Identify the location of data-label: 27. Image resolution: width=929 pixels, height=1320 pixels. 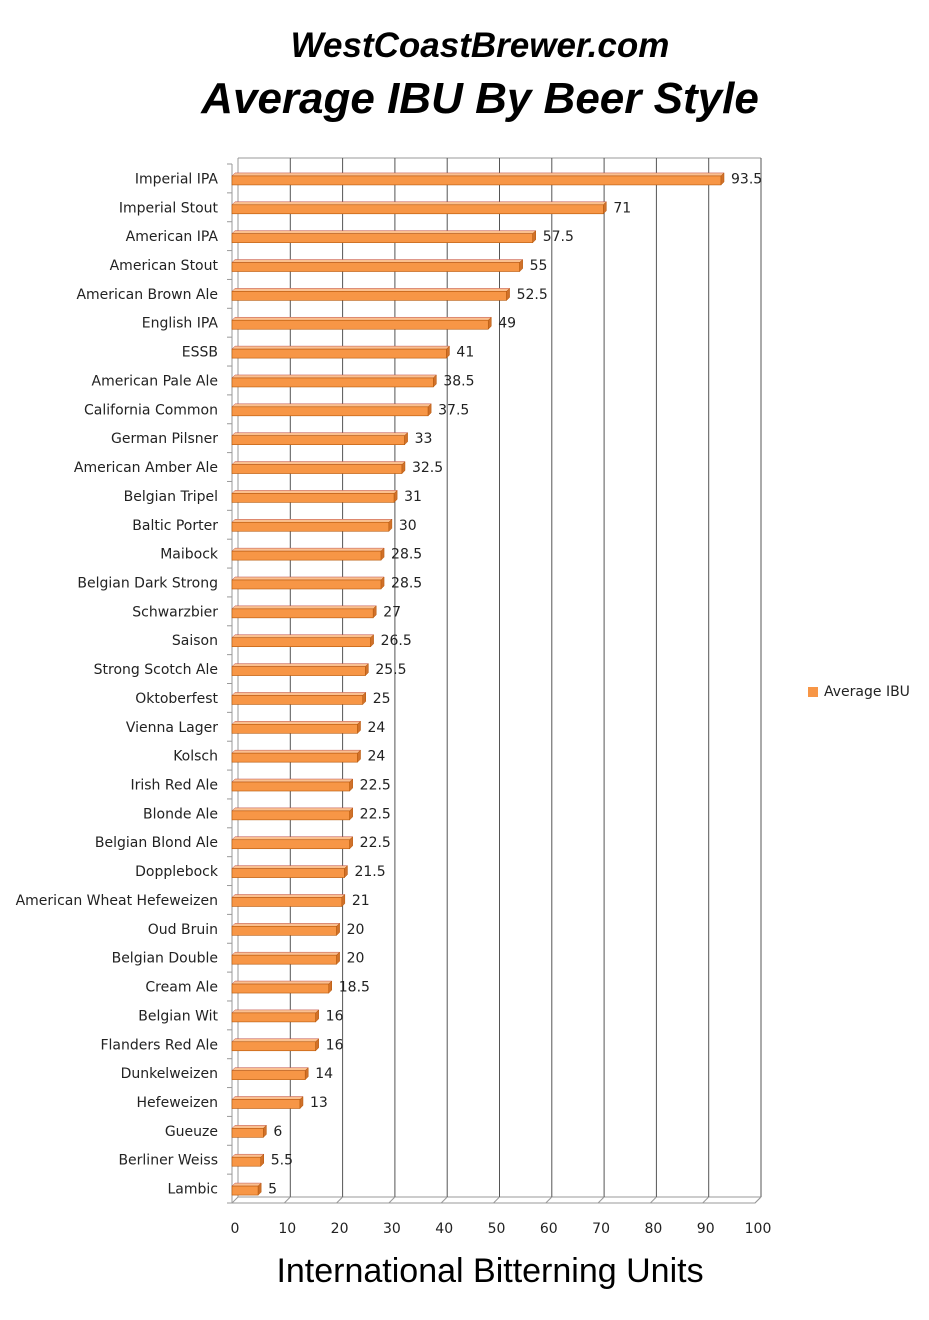
(392, 612).